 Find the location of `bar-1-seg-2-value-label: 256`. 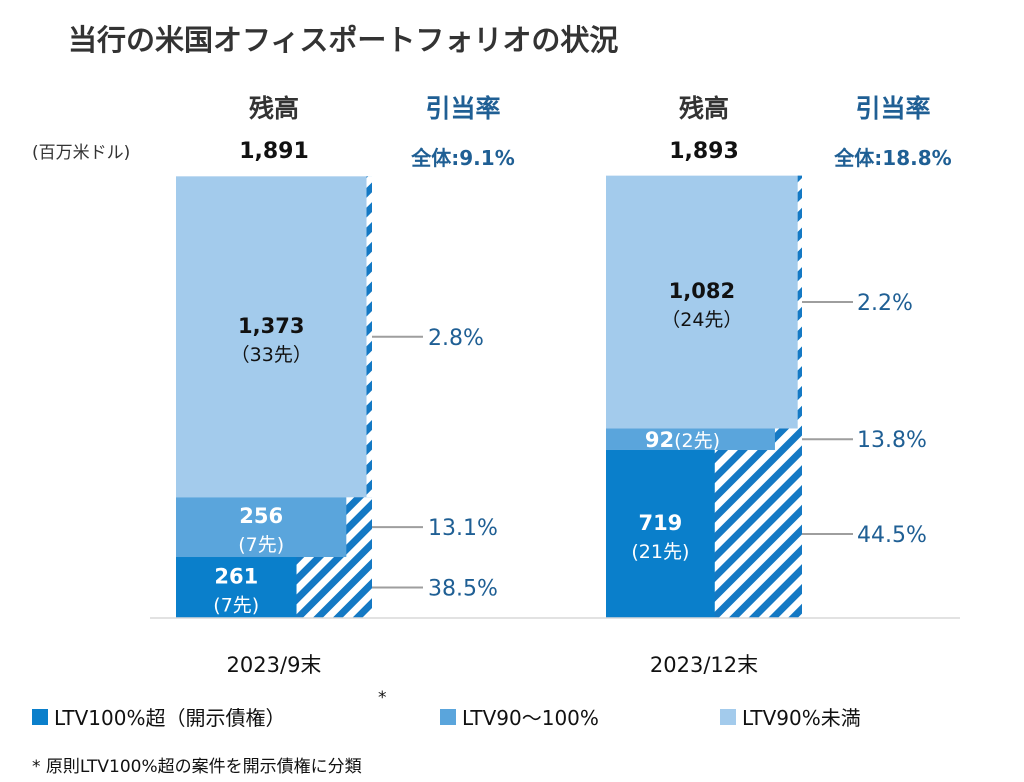

bar-1-seg-2-value-label: 256 is located at coordinates (261, 516).